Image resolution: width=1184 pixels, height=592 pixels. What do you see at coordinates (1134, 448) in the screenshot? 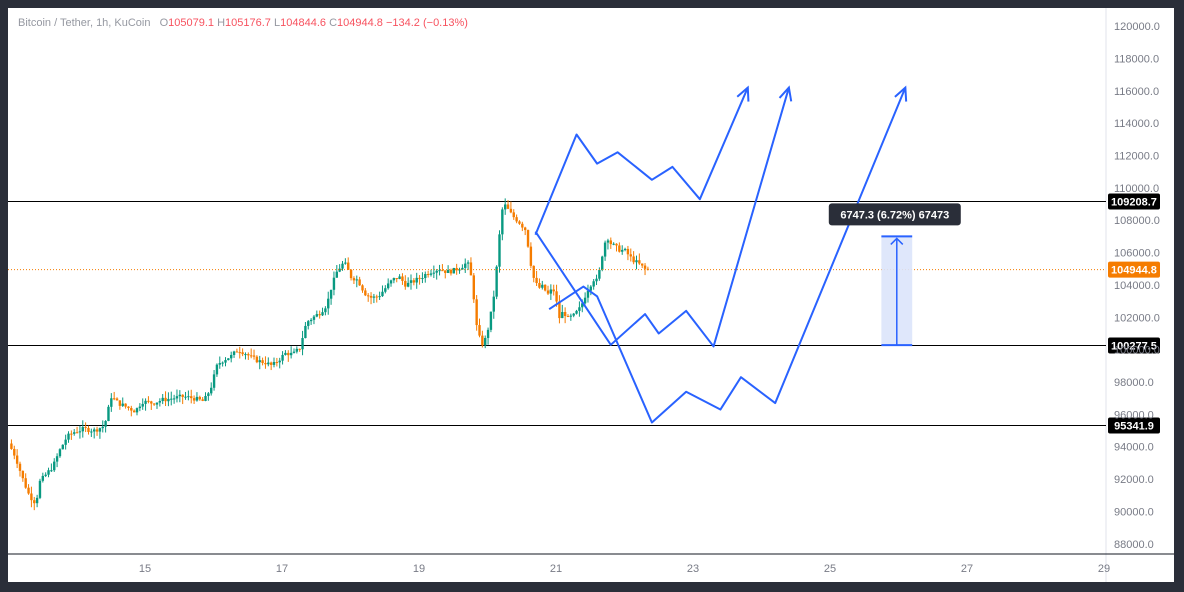
I see `price-tick-label: 94000.0` at bounding box center [1134, 448].